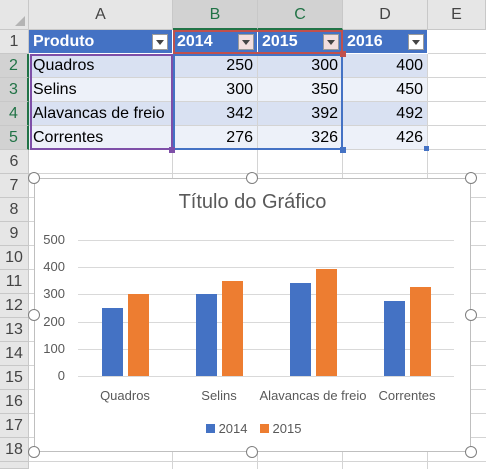 This screenshot has width=486, height=469. What do you see at coordinates (300, 90) in the screenshot?
I see `table-cell: 350` at bounding box center [300, 90].